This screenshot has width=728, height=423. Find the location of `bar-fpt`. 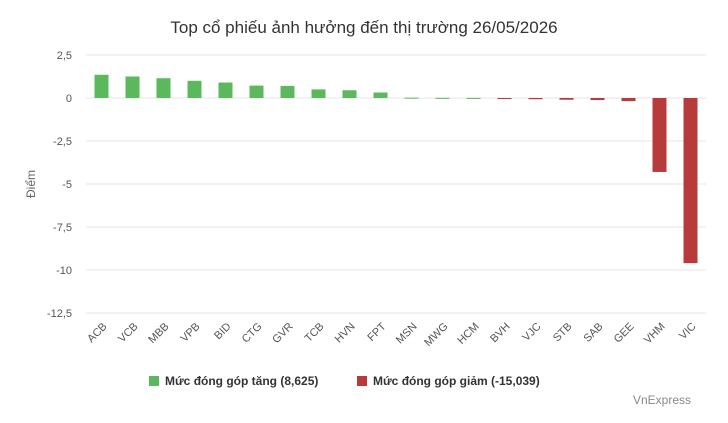

bar-fpt is located at coordinates (380, 95).